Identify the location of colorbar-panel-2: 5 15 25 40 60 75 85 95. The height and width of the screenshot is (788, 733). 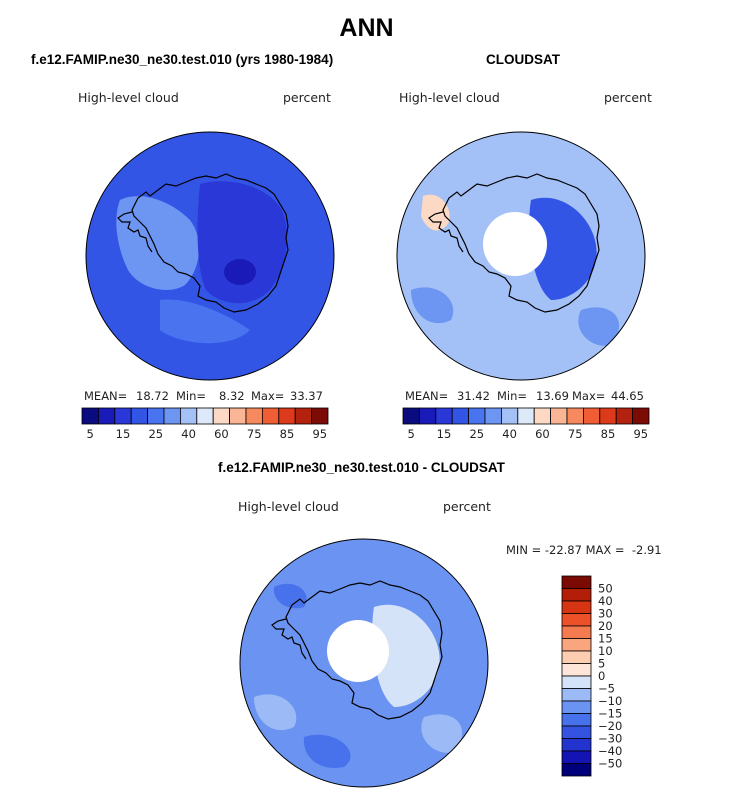
(526, 424).